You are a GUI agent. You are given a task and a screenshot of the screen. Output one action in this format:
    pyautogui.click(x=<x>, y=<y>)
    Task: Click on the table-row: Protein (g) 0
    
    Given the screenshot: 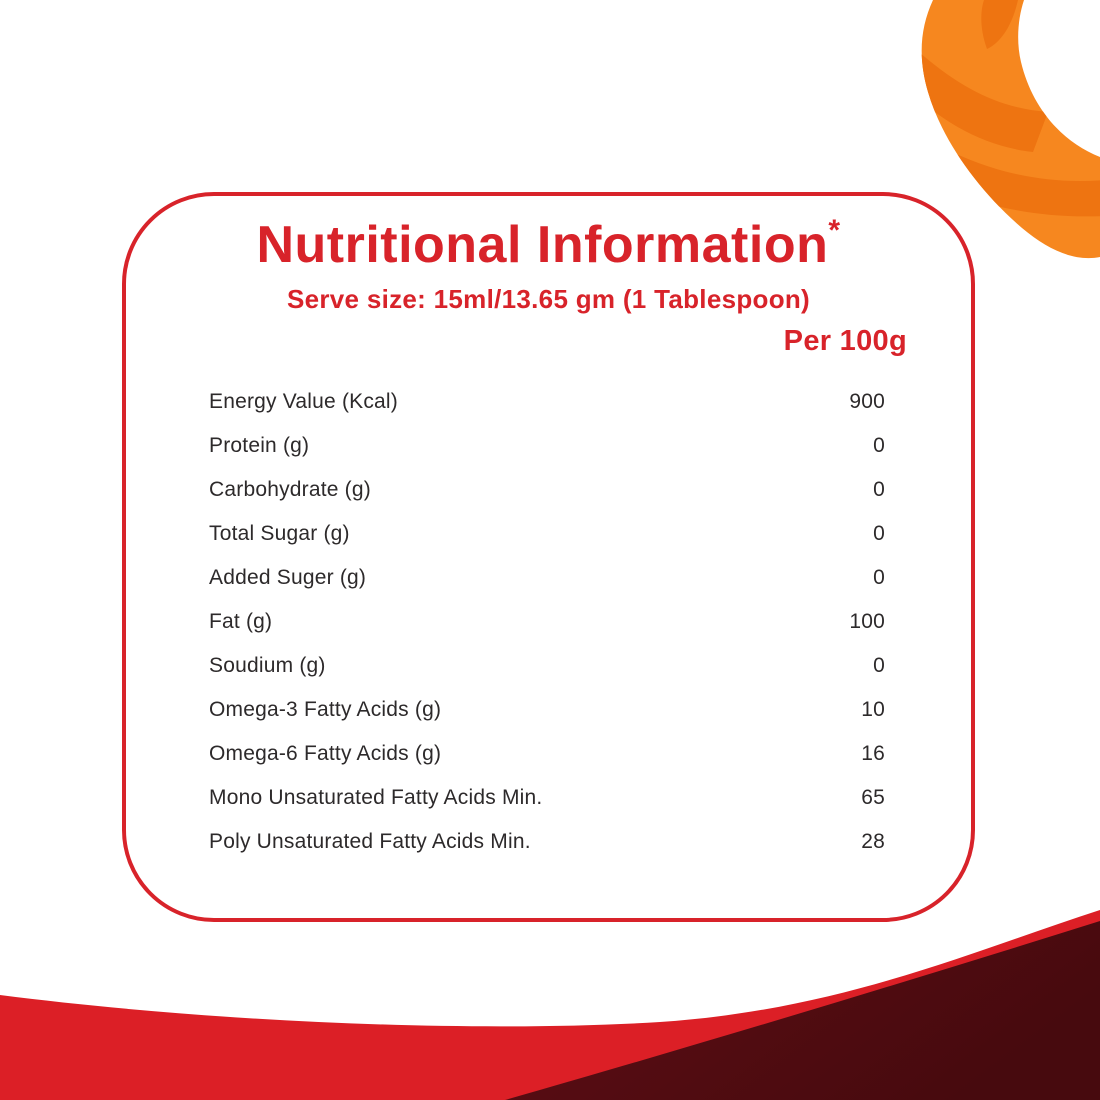 What is the action you would take?
    pyautogui.click(x=547, y=446)
    